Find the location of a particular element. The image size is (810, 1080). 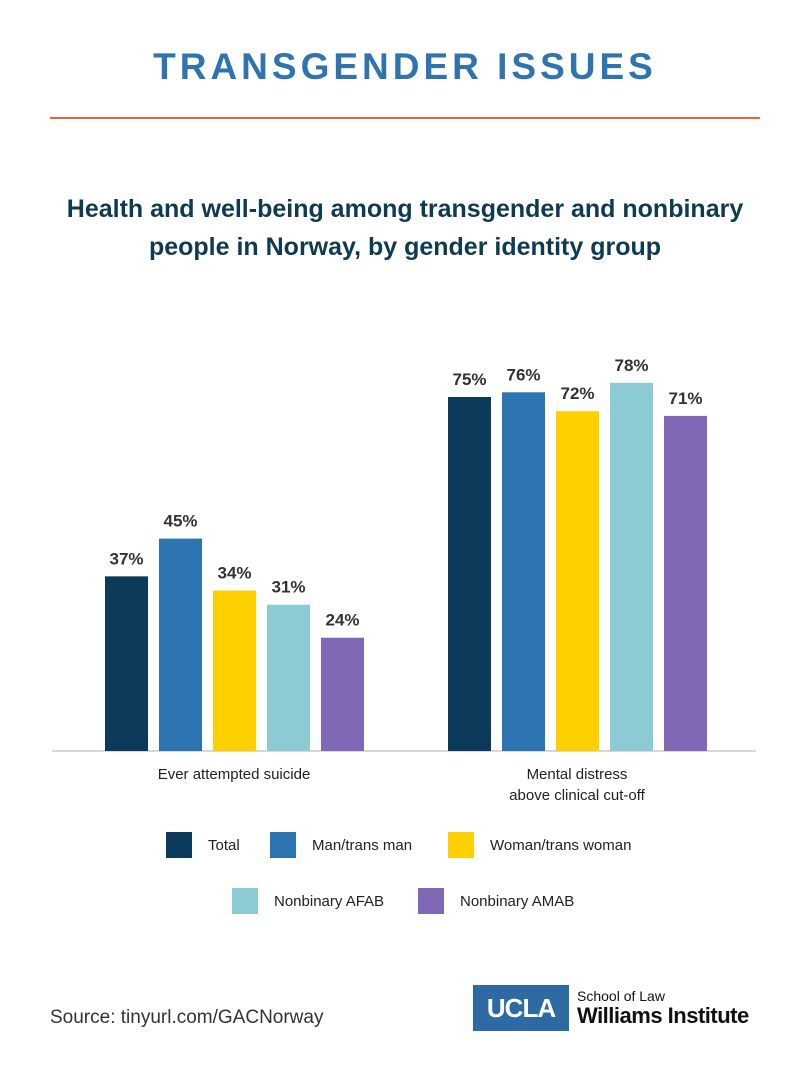

legend-item: Man/trans man is located at coordinates (341, 845).